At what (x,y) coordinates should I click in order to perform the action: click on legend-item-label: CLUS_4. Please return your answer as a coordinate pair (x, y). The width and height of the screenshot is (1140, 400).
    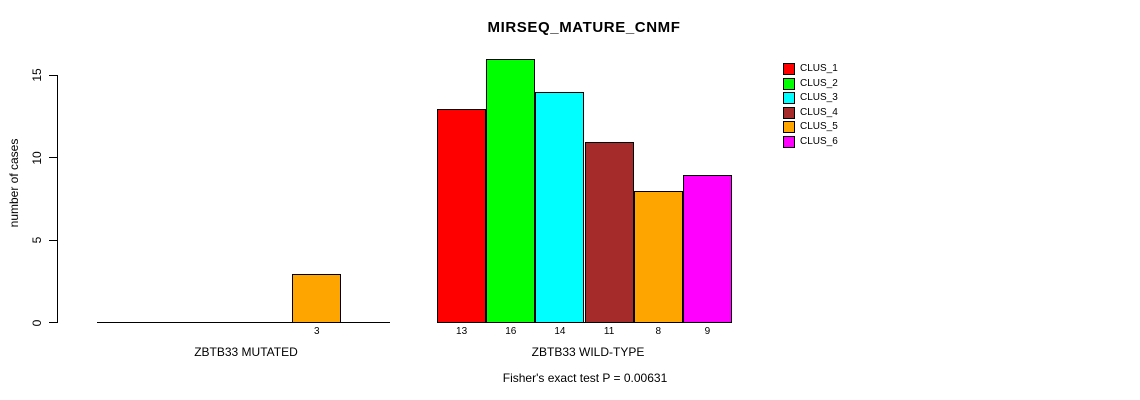
    Looking at the image, I should click on (819, 112).